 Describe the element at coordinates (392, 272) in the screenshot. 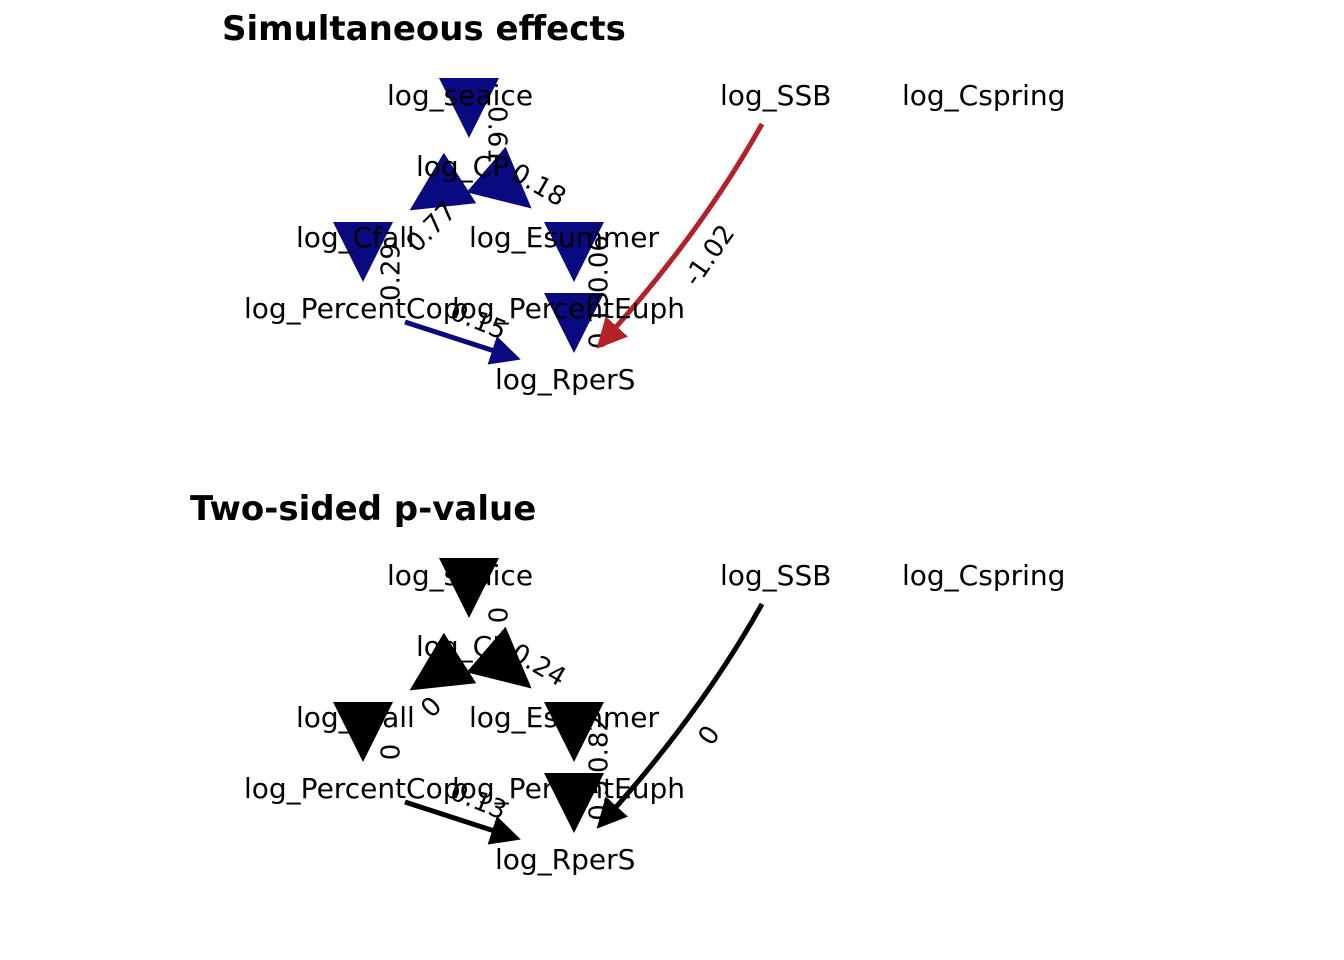

I see `edge-label: 0.29` at that location.